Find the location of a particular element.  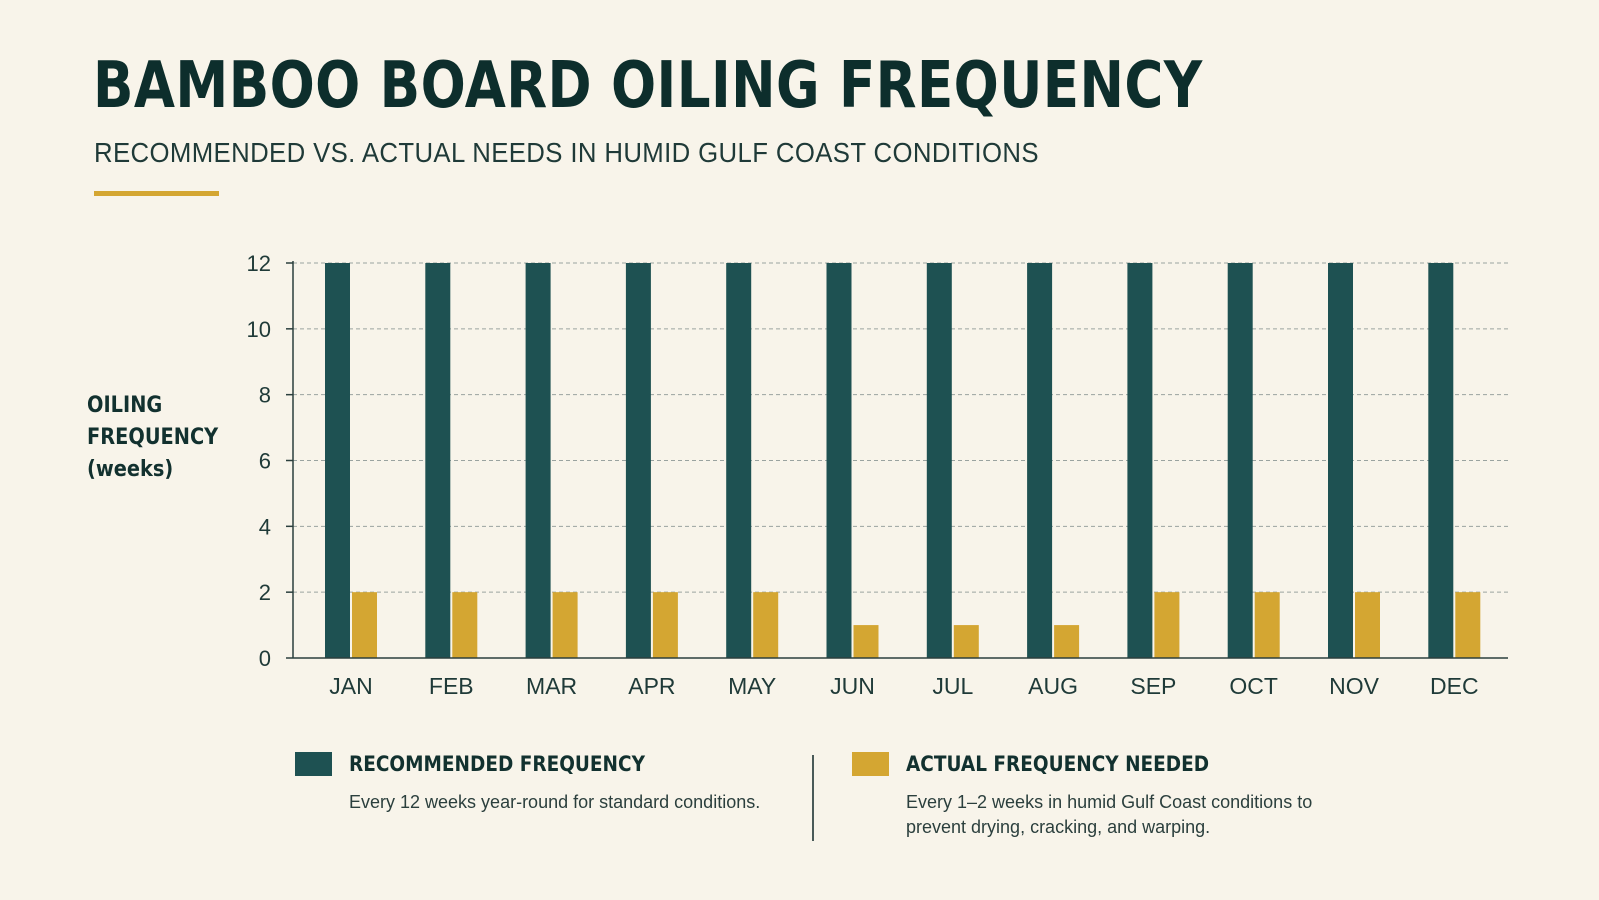

x-tick-label: JAN is located at coordinates (350, 686).